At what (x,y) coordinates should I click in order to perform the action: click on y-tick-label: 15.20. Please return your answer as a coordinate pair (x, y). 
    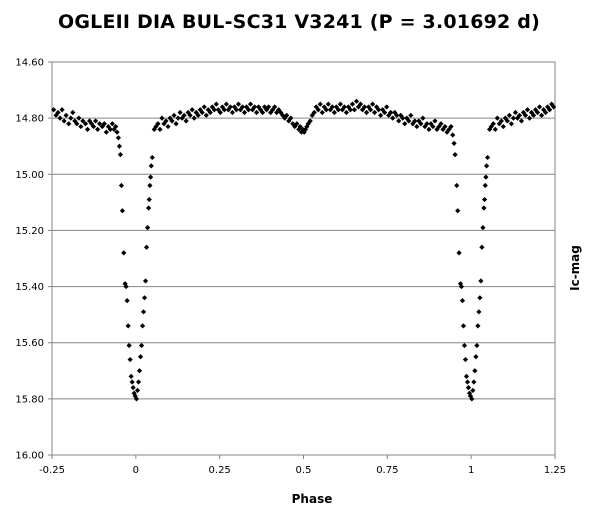
    Looking at the image, I should click on (29, 231).